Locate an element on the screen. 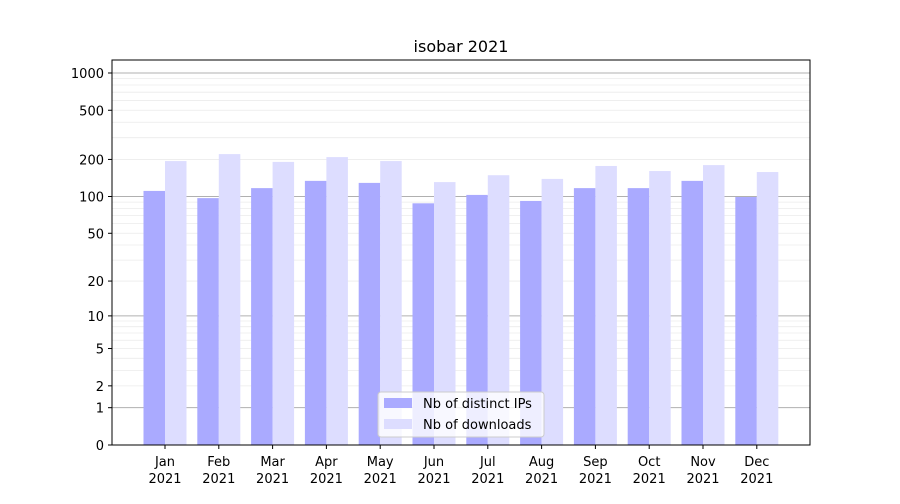 The height and width of the screenshot is (504, 900). y-tick-label: 5 is located at coordinates (100, 350).